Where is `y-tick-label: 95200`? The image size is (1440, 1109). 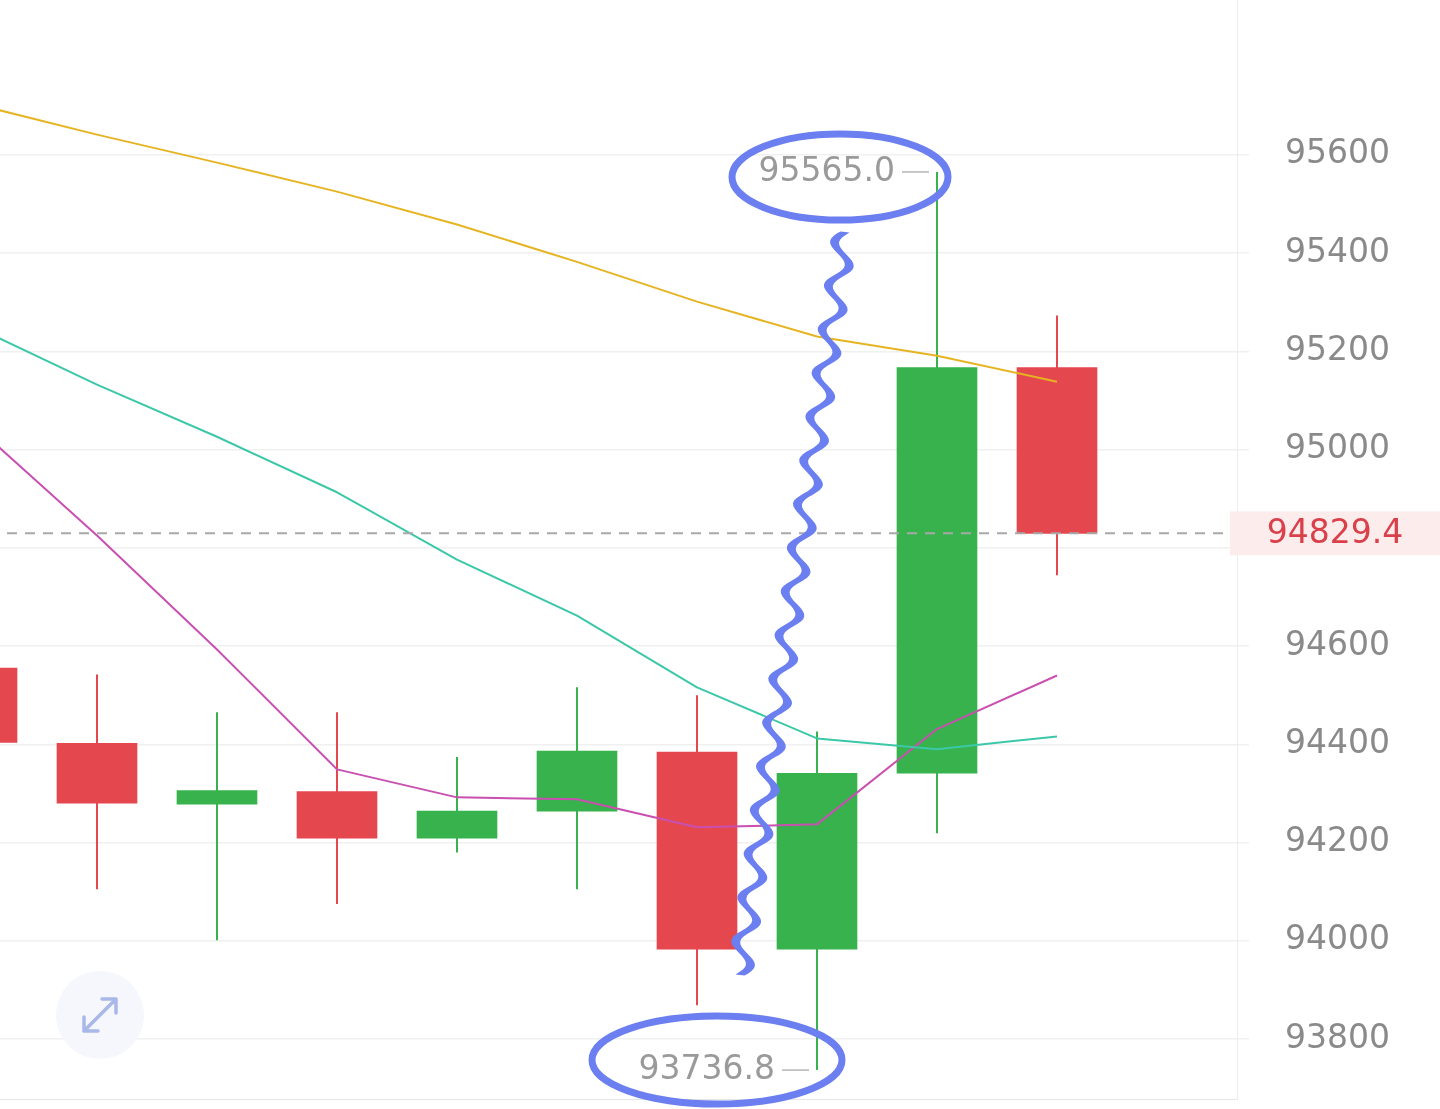 y-tick-label: 95200 is located at coordinates (1337, 348).